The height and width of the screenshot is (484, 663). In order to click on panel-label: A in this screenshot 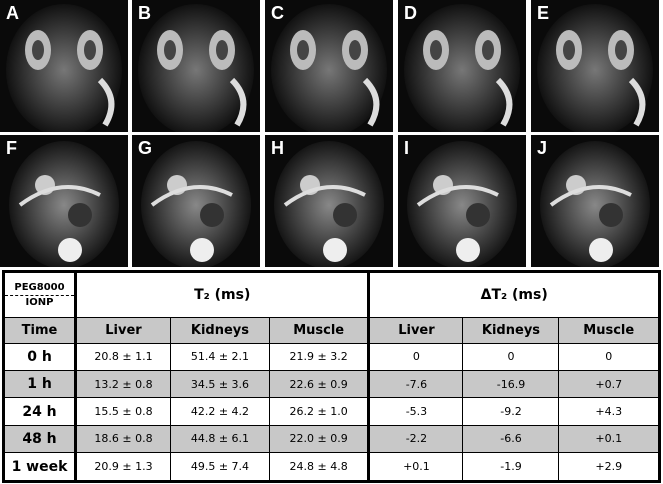, I will do `click(12, 13)`.